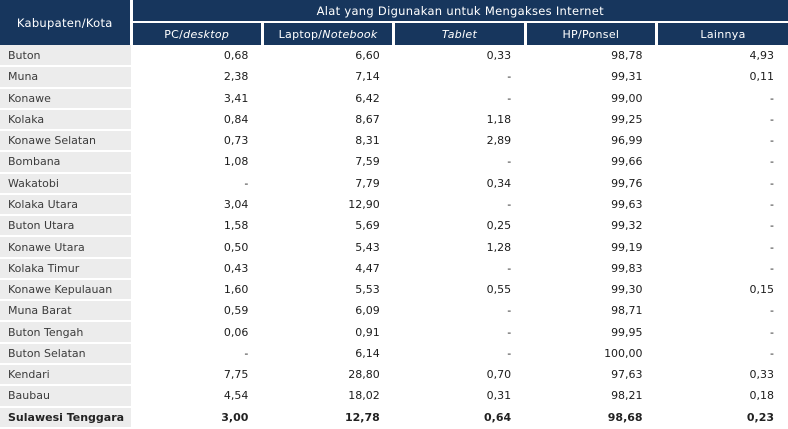  Describe the element at coordinates (236, 247) in the screenshot. I see `value-cell: 0,50` at that location.